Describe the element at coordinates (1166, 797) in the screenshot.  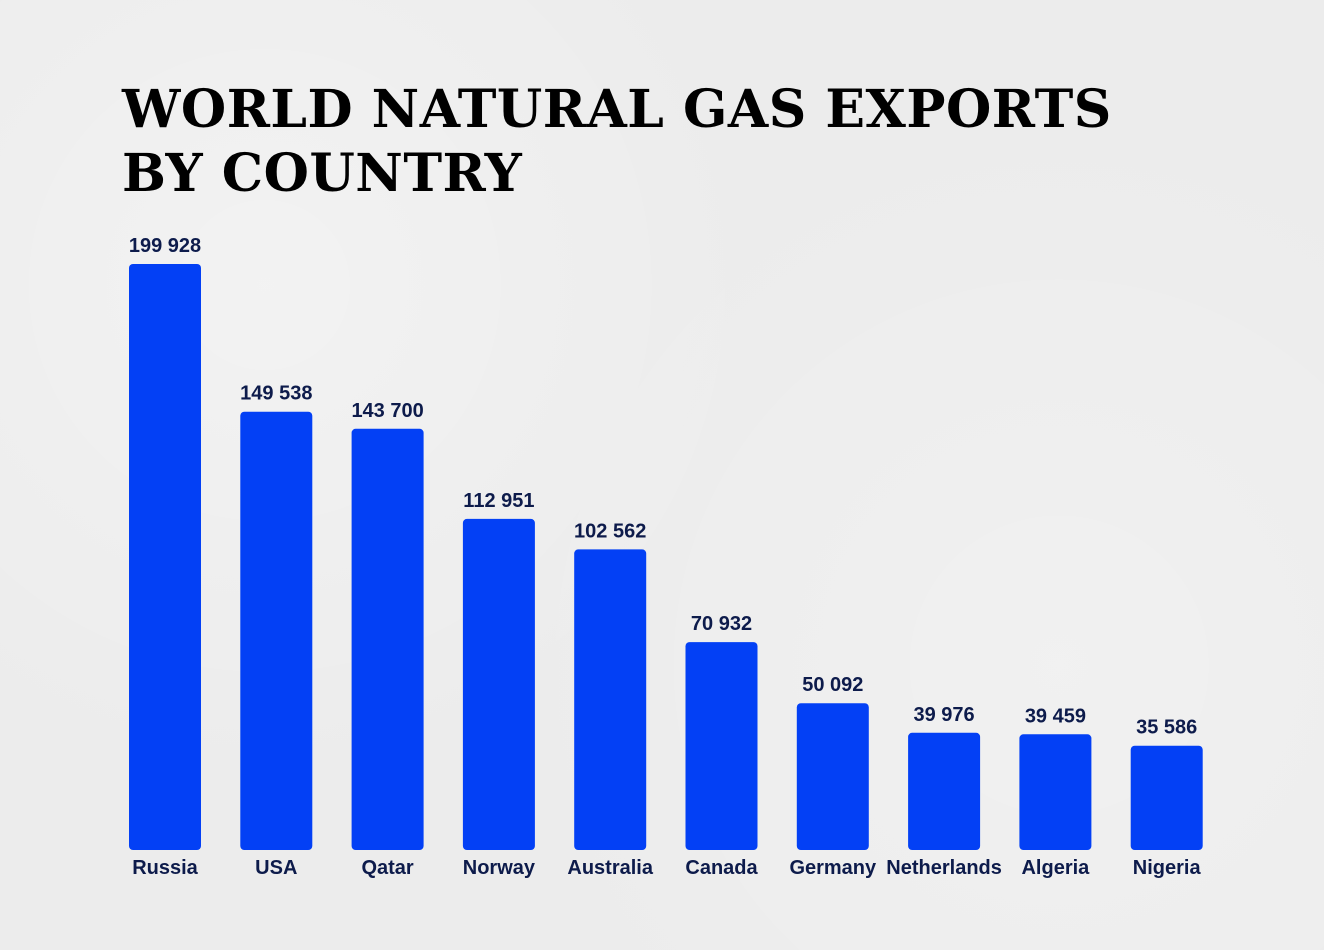
I see `bar-nigeria` at that location.